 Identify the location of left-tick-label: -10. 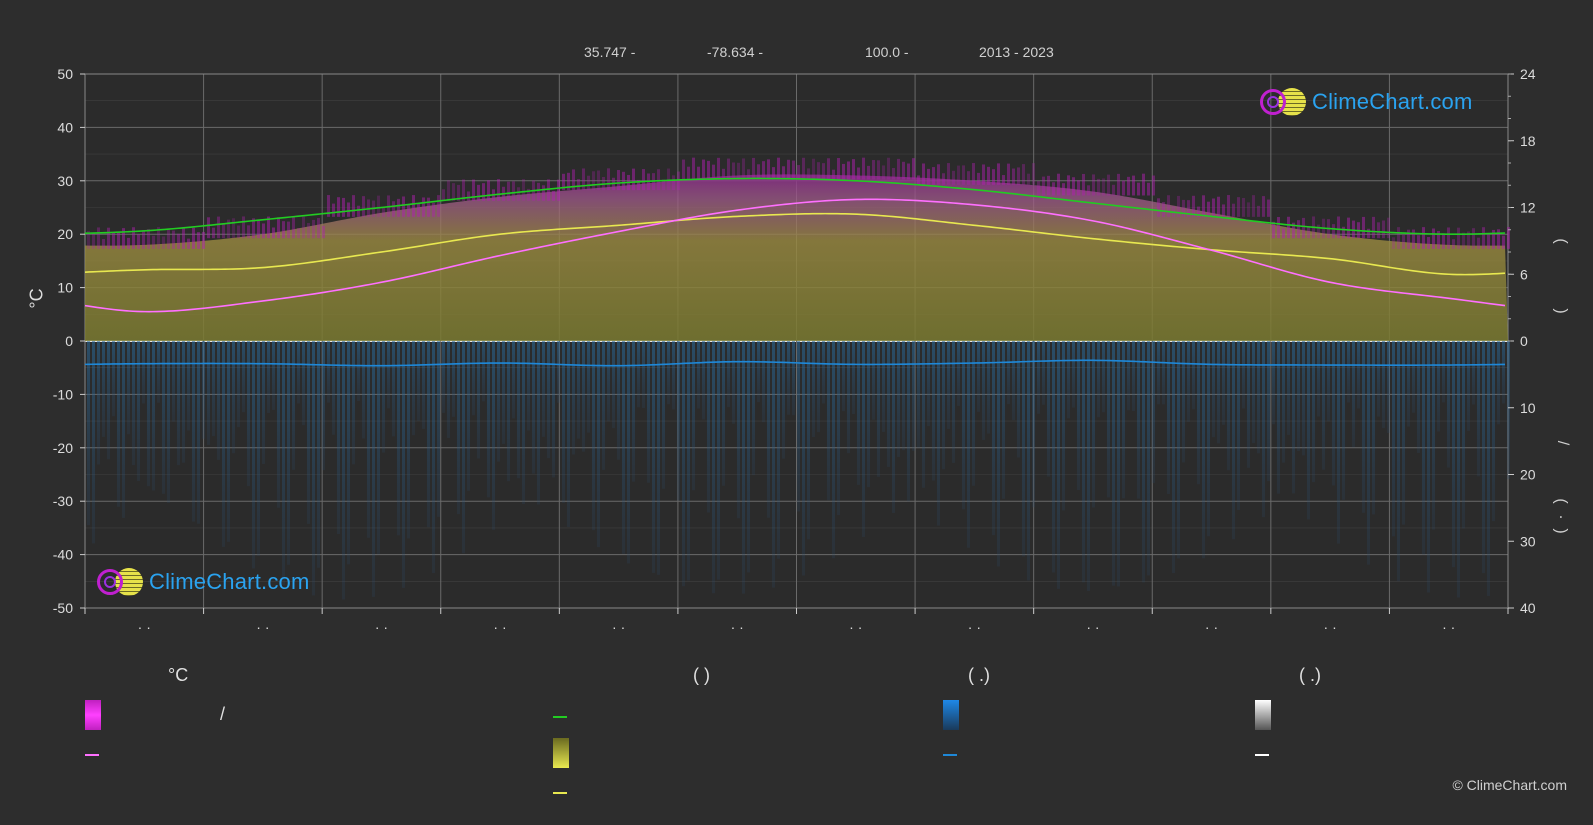
(63, 394).